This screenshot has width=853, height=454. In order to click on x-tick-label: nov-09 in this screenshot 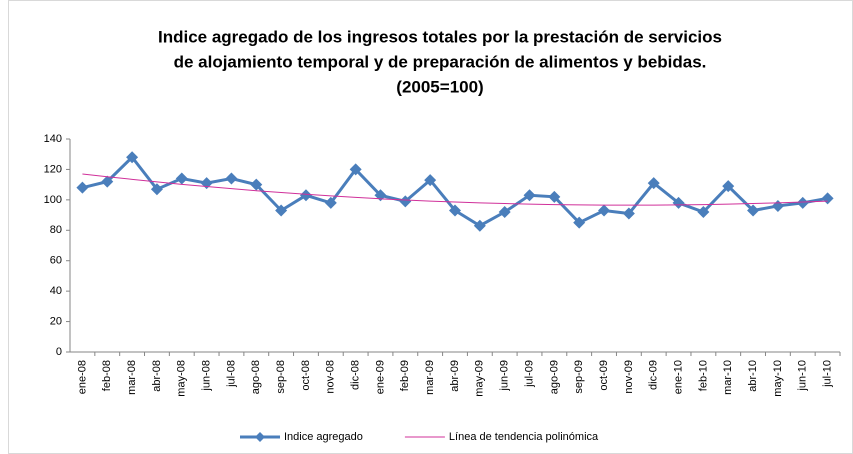, I will do `click(629, 377)`.